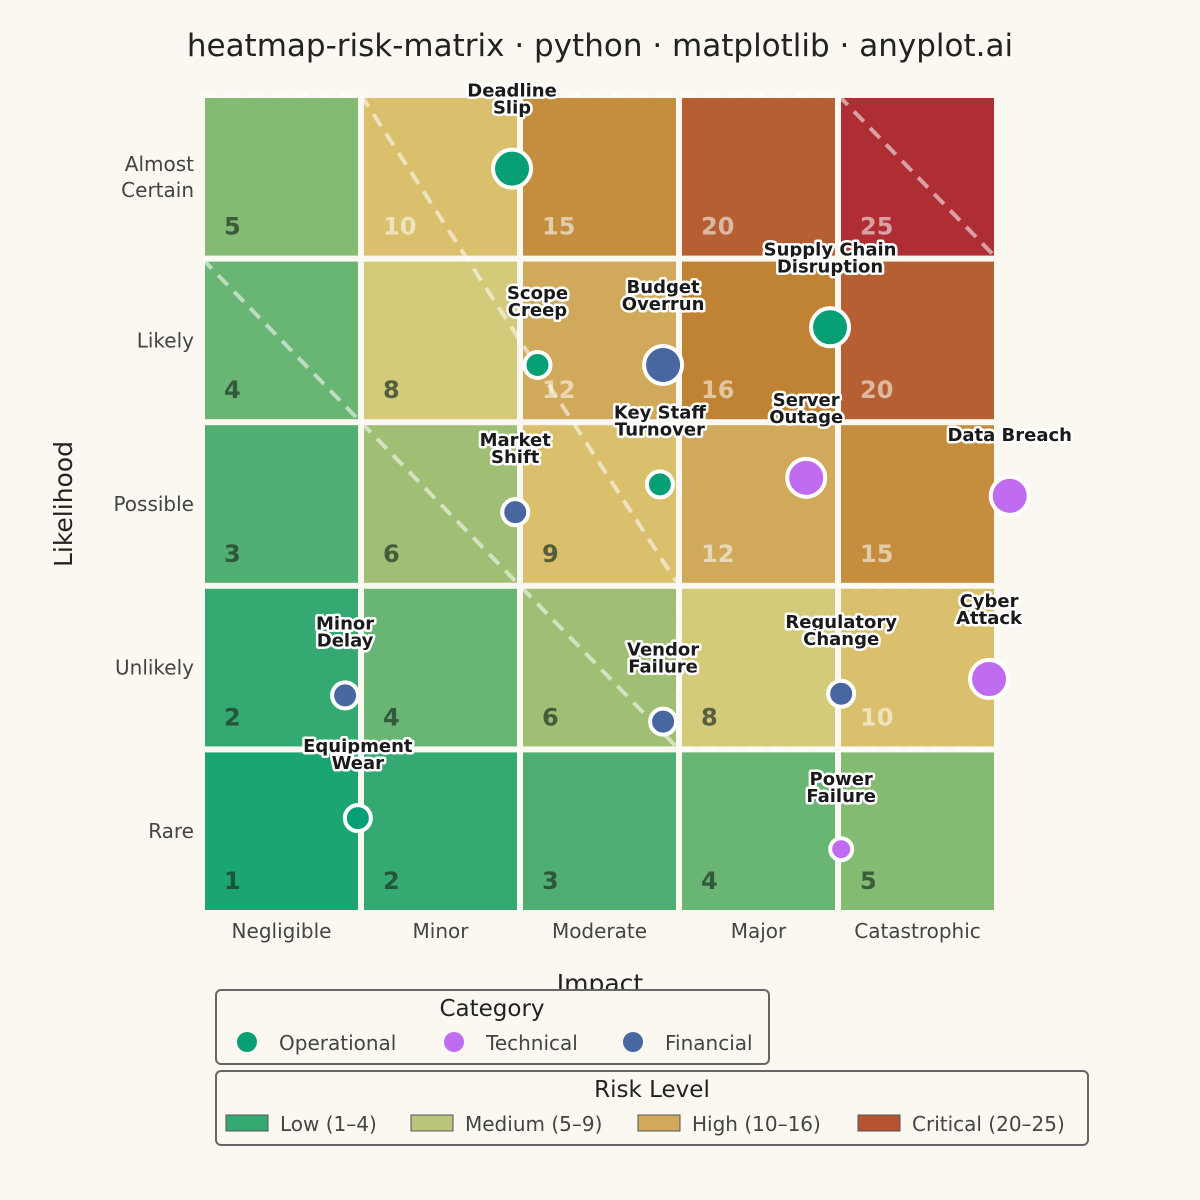  What do you see at coordinates (876, 227) in the screenshot?
I see `cell-score: 25` at bounding box center [876, 227].